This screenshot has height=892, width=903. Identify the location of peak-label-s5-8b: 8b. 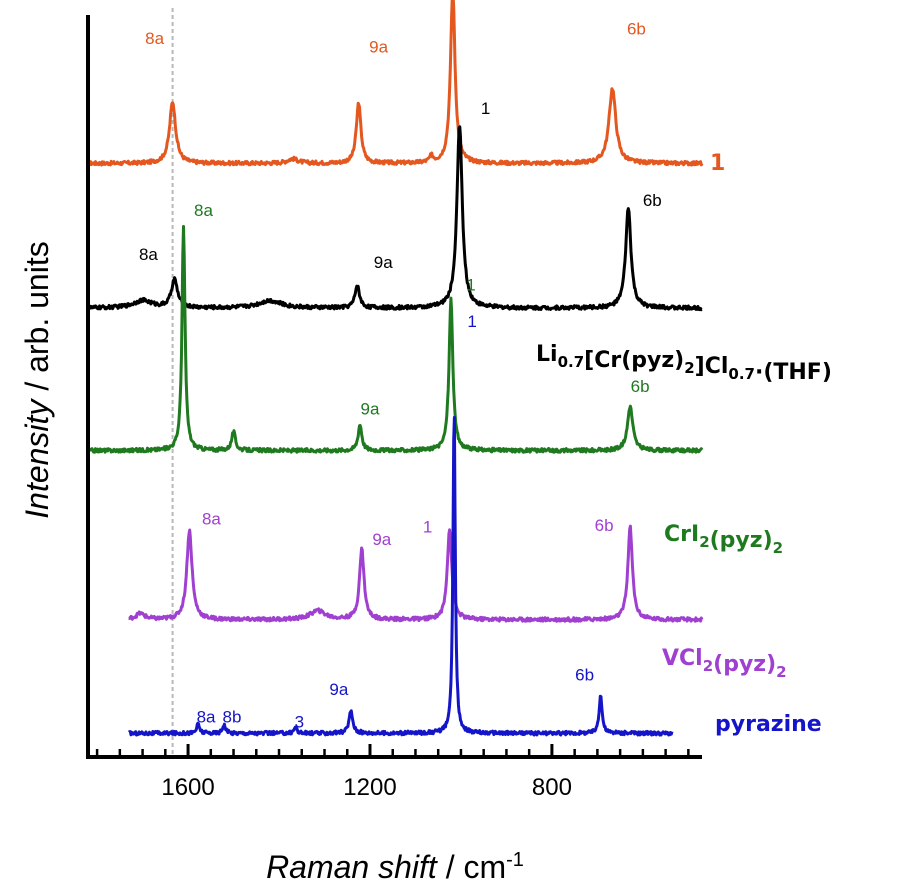
(232, 716).